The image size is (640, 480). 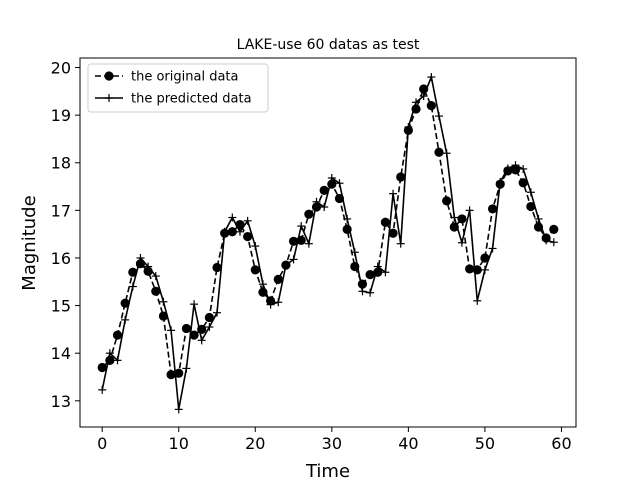 What do you see at coordinates (61, 353) in the screenshot?
I see `y-tick-label: 14` at bounding box center [61, 353].